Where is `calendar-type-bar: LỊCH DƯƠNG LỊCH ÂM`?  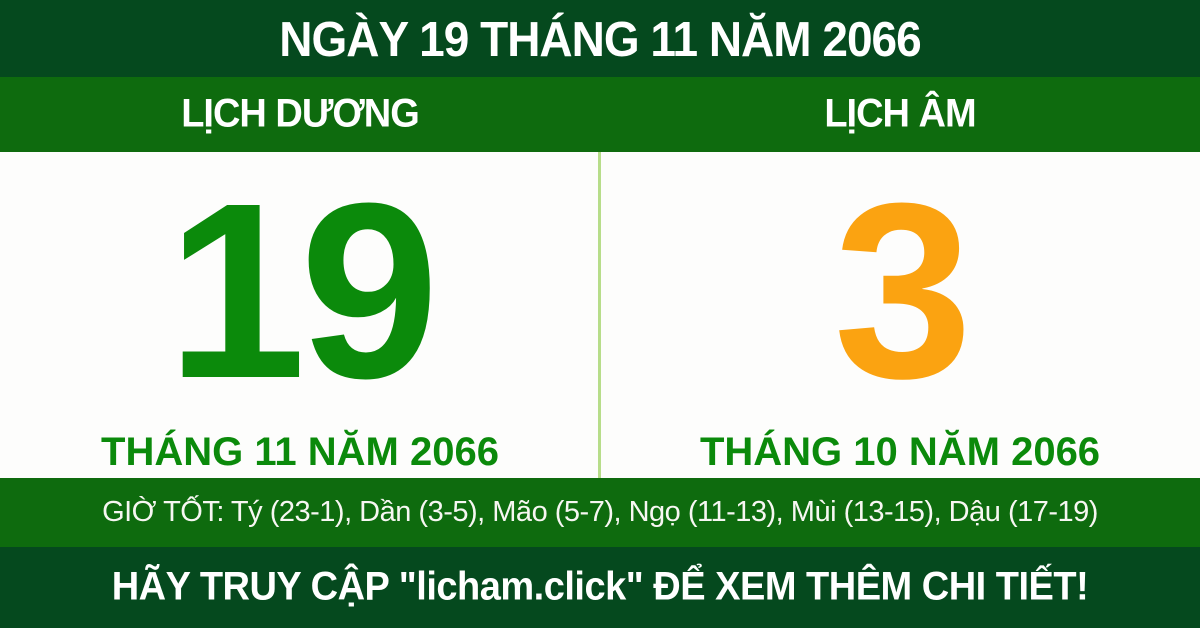
calendar-type-bar: LỊCH DƯƠNG LỊCH ÂM is located at coordinates (600, 114).